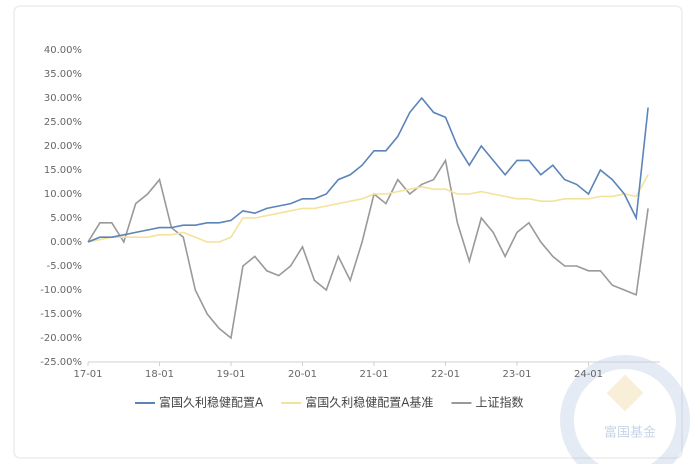 The image size is (695, 468). What do you see at coordinates (373, 374) in the screenshot?
I see `x-tick-label: 21-01` at bounding box center [373, 374].